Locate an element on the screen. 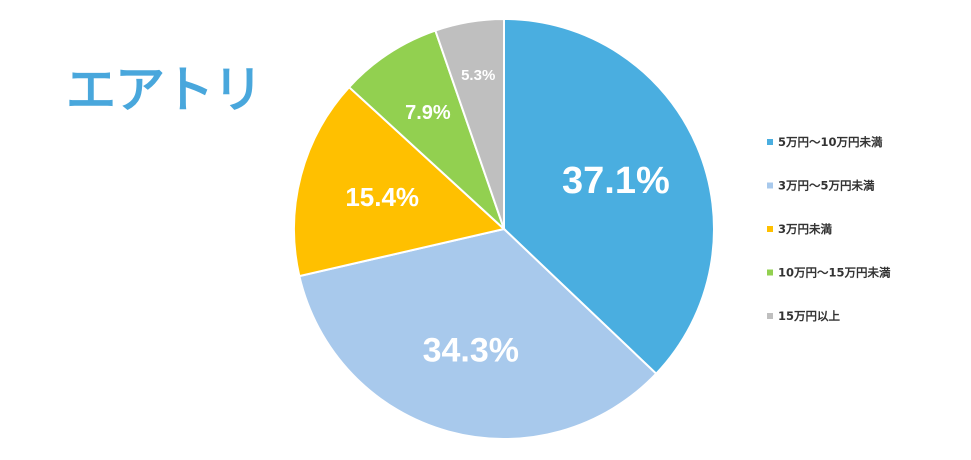 The image size is (971, 460). legend-label: 3万円未満 is located at coordinates (805, 229).